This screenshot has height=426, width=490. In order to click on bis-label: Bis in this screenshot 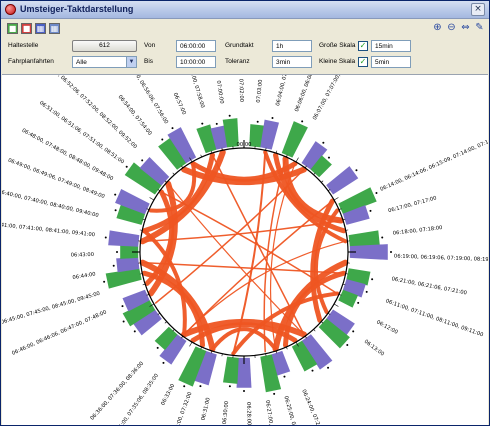, I will do `click(148, 61)`.